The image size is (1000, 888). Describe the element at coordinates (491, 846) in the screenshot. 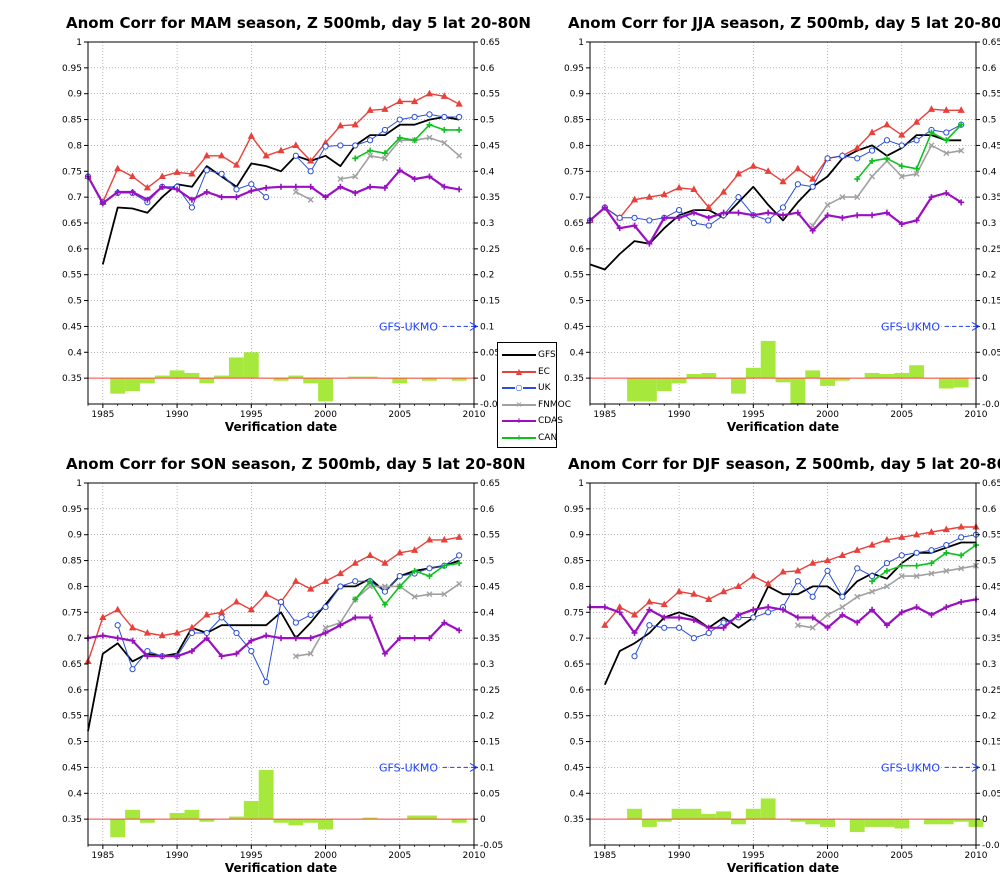

I see `y2-tick-label: -0.05` at that location.